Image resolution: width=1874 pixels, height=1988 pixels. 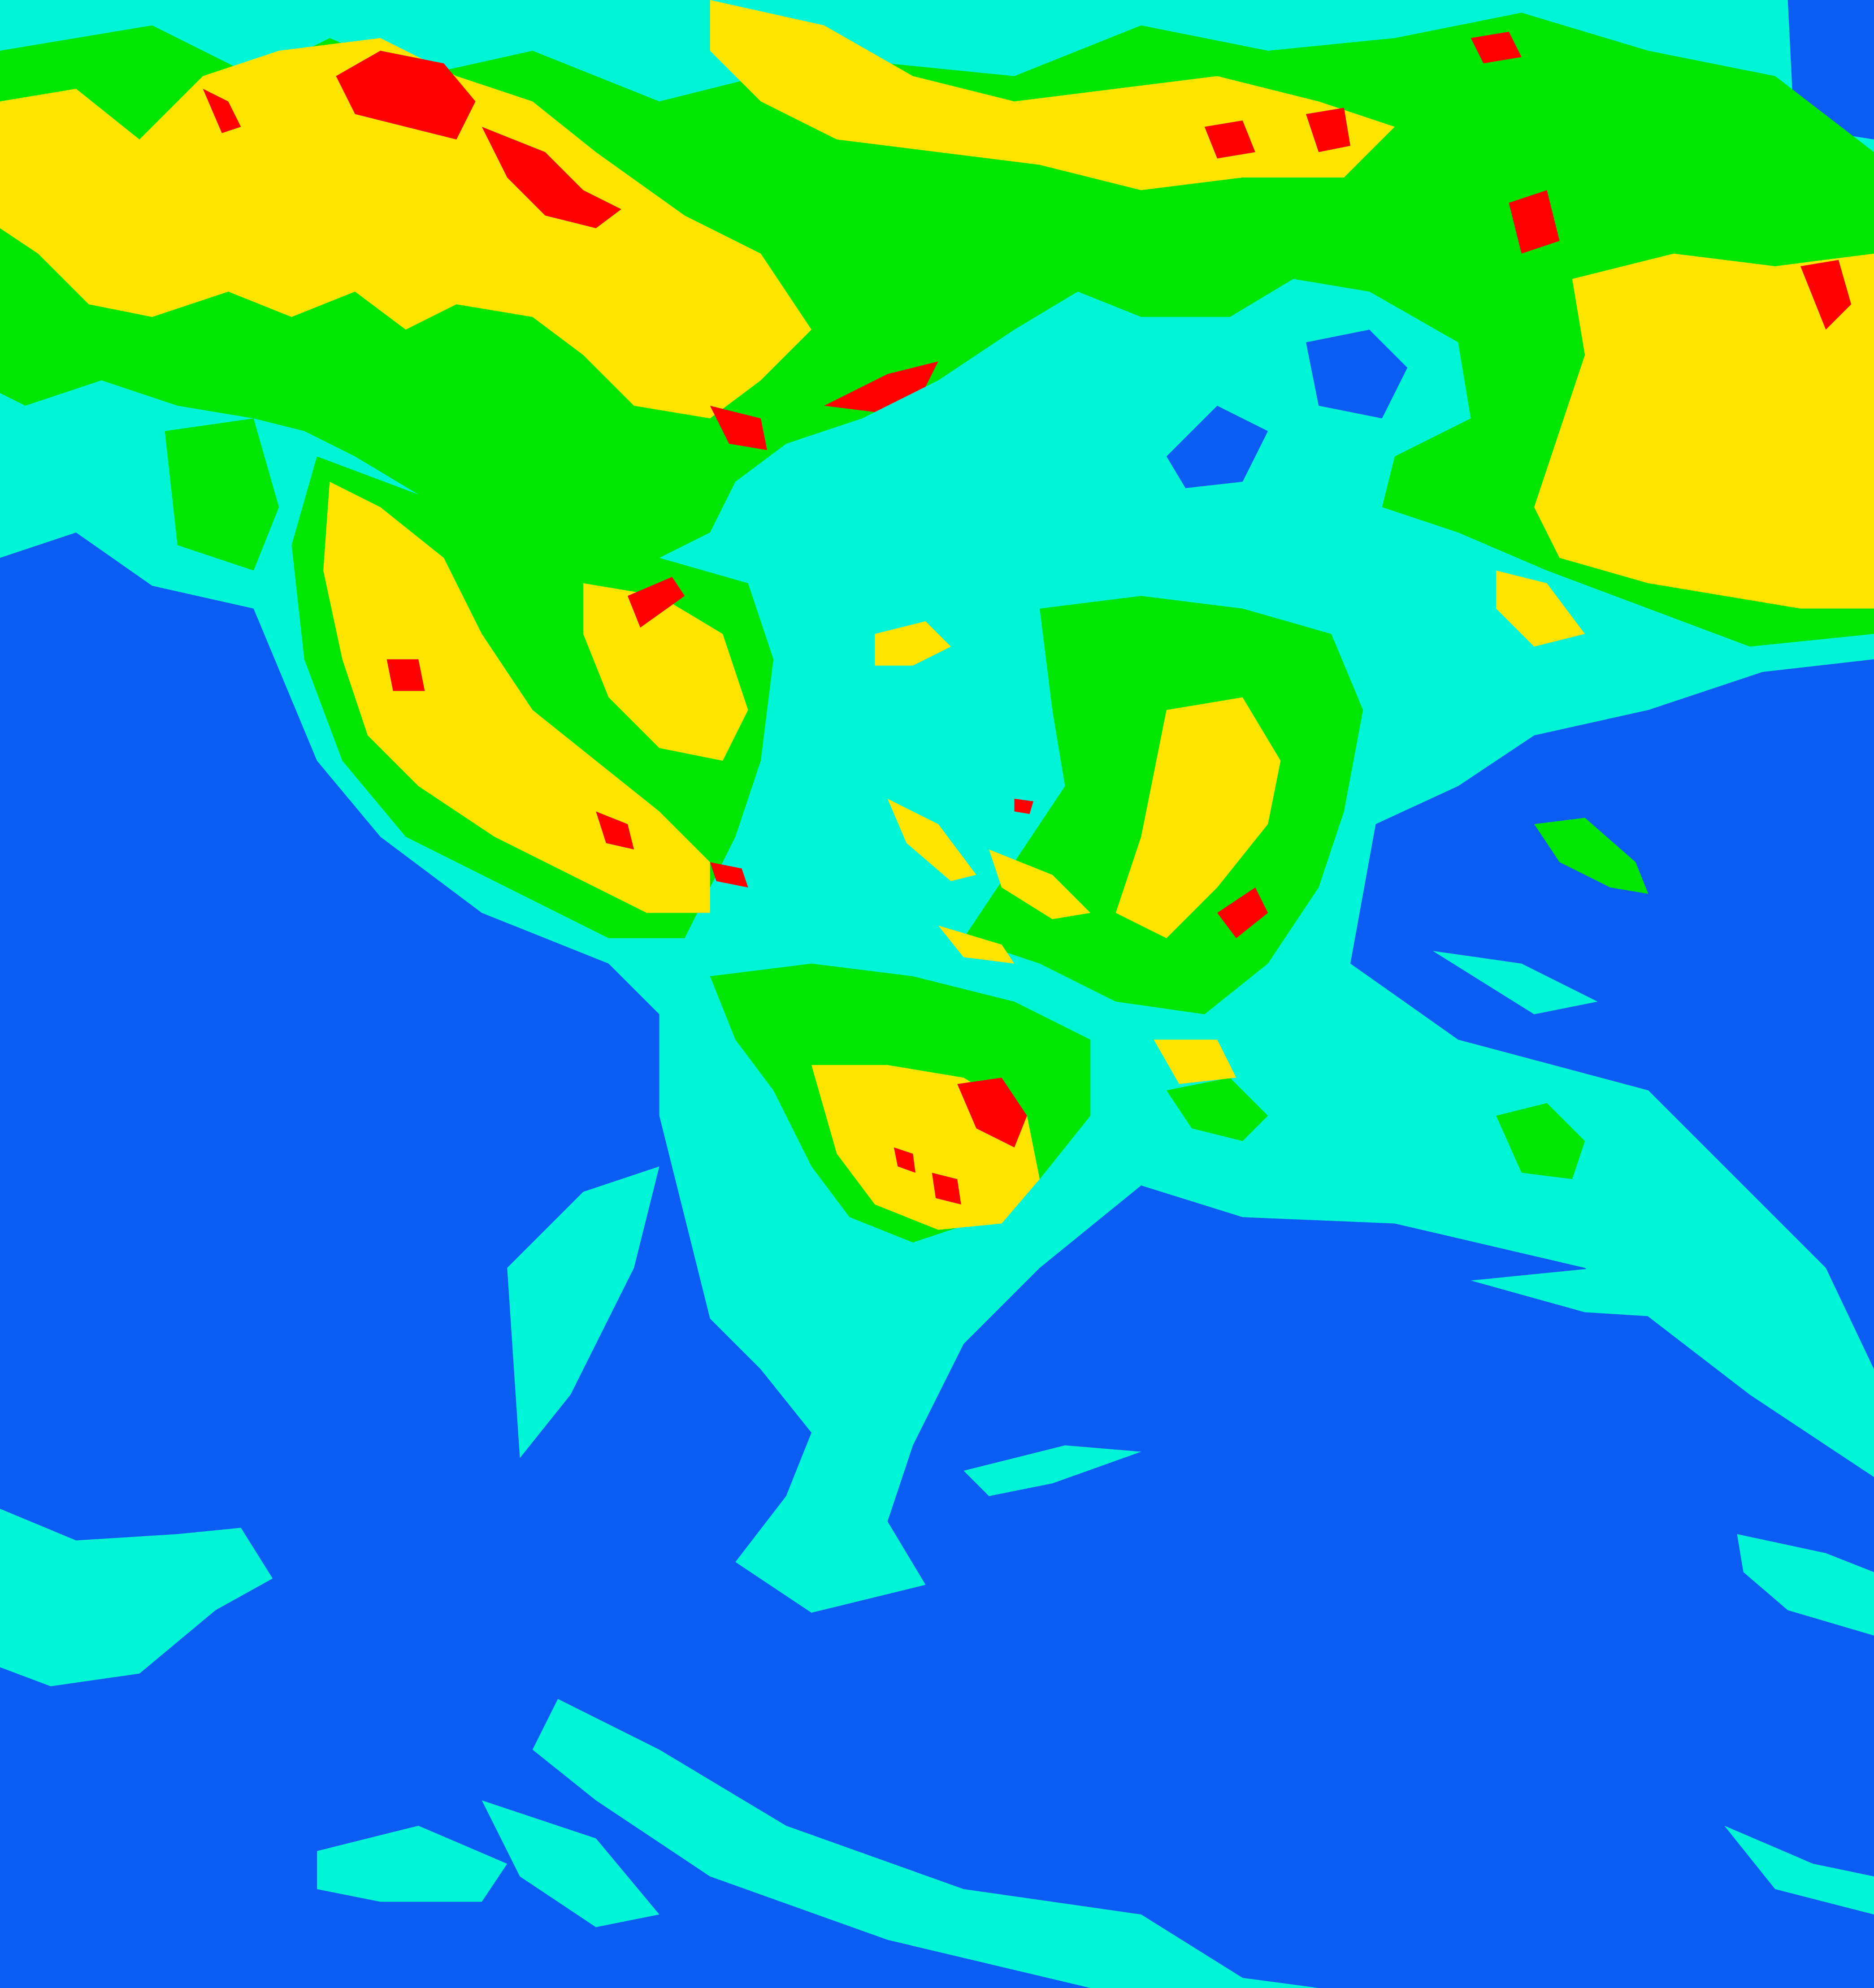 I want to click on cloud-southwest, so click(x=136, y=1597).